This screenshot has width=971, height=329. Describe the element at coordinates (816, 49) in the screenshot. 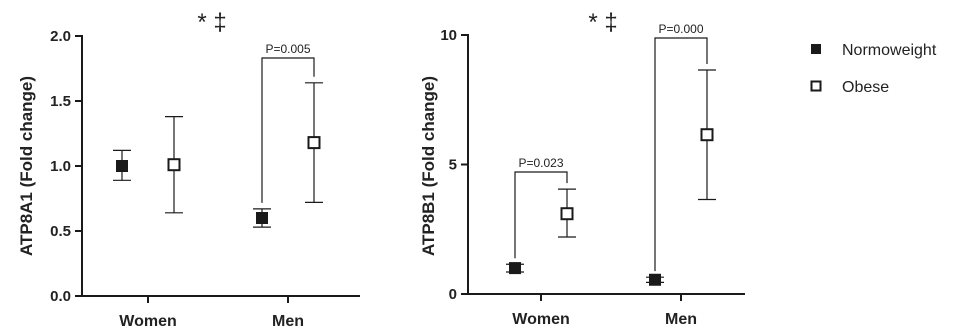

I see `legend-marker-normoweight` at that location.